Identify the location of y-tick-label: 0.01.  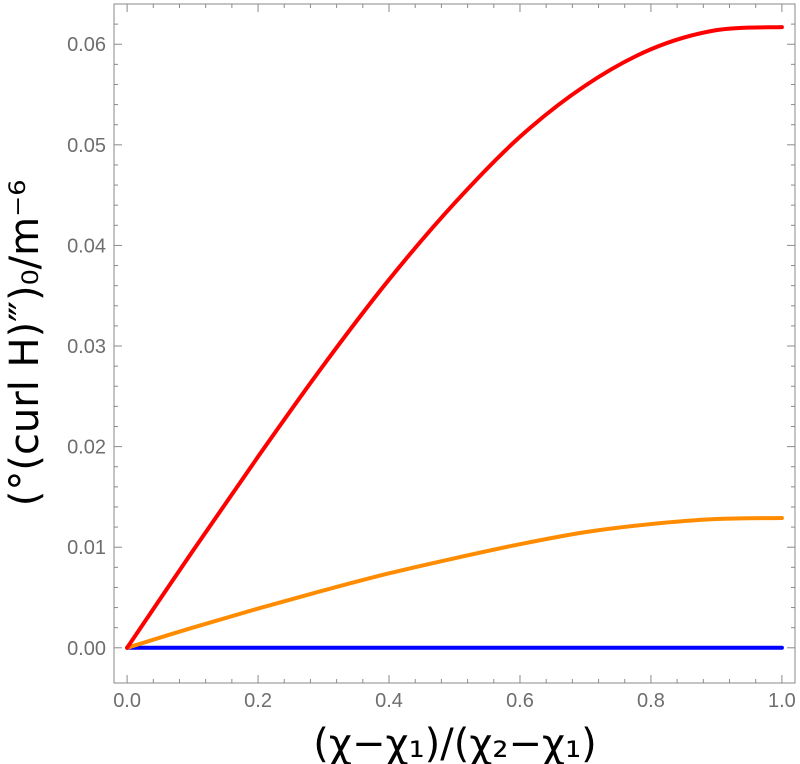
(86, 548).